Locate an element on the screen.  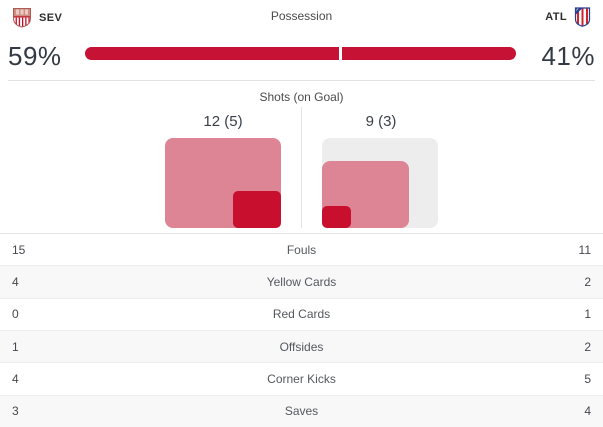
table-row: 1 Offsides 2 is located at coordinates (301, 346).